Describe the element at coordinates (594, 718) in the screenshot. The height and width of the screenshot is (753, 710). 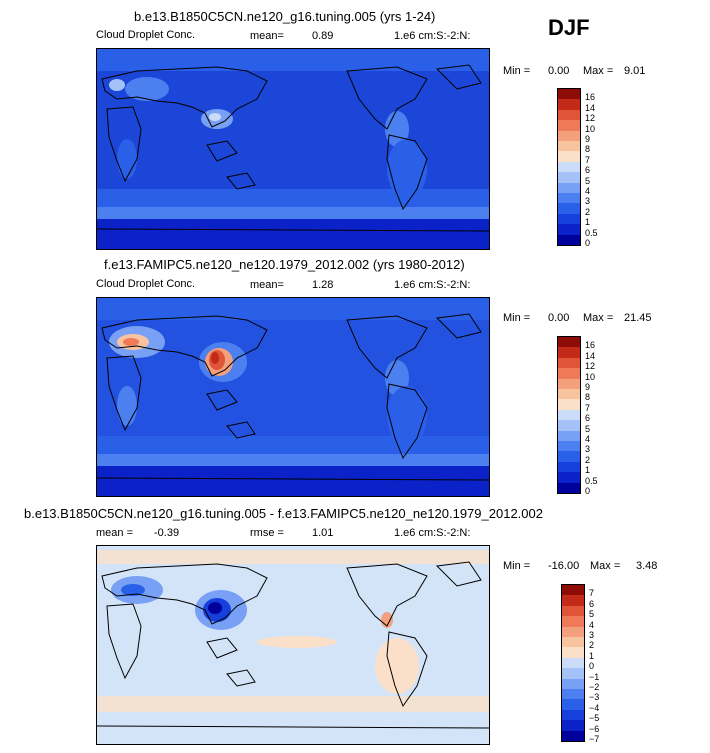
I see `colorbar-tick-label: −5` at that location.